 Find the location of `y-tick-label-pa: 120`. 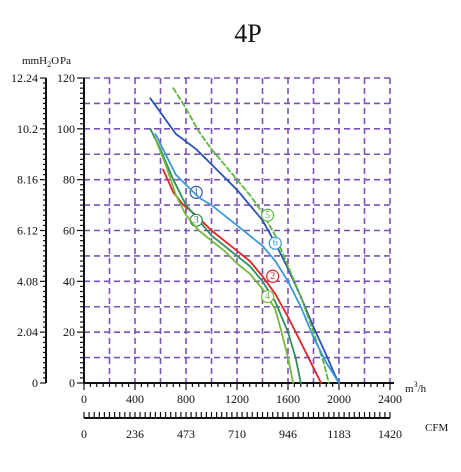

y-tick-label-pa: 120 is located at coordinates (66, 78).